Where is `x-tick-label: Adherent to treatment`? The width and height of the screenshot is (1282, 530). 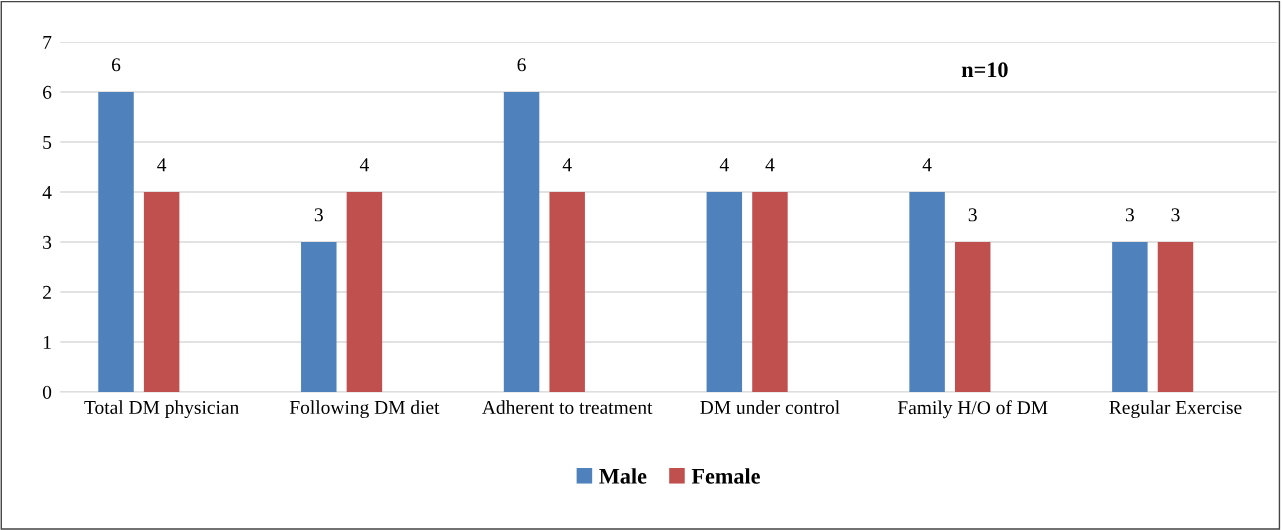 x-tick-label: Adherent to treatment is located at coordinates (567, 407).